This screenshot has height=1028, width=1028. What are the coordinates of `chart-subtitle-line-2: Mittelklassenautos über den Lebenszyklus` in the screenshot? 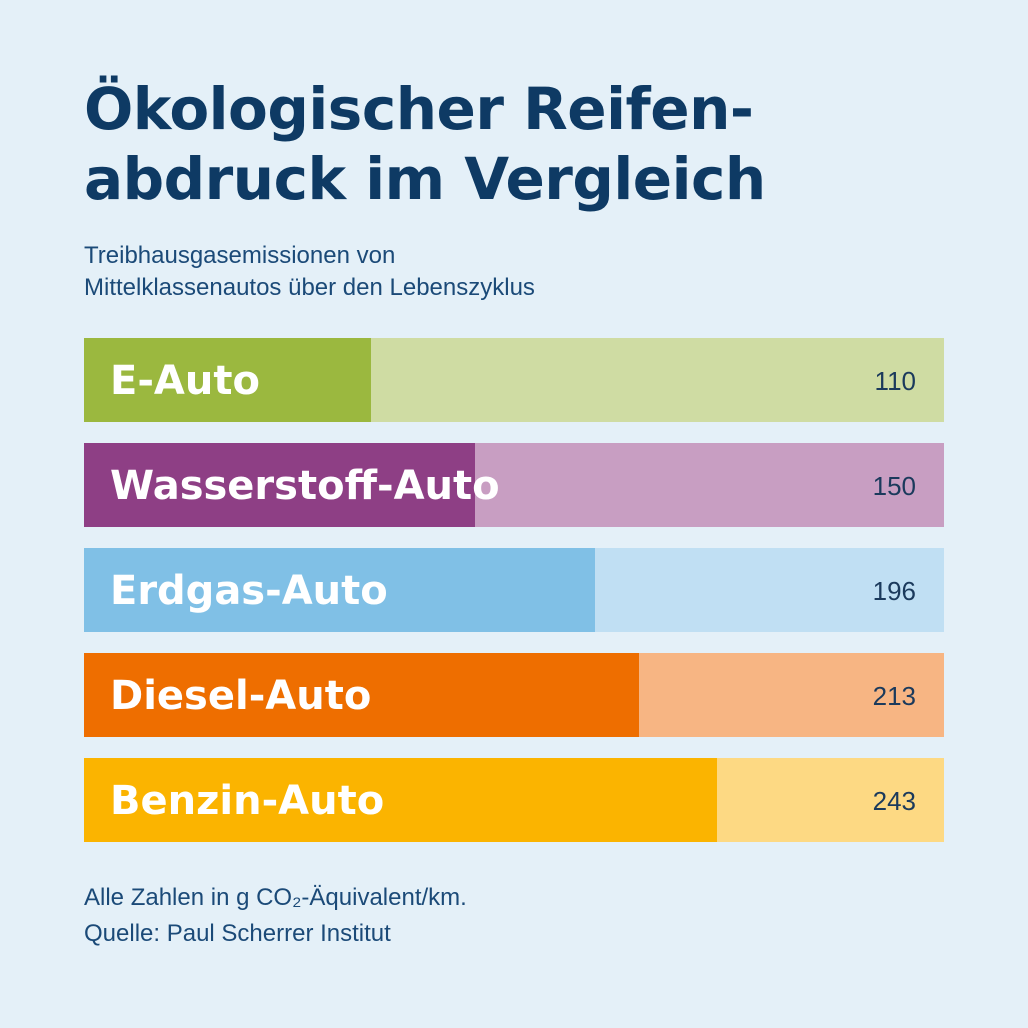 It's located at (309, 287).